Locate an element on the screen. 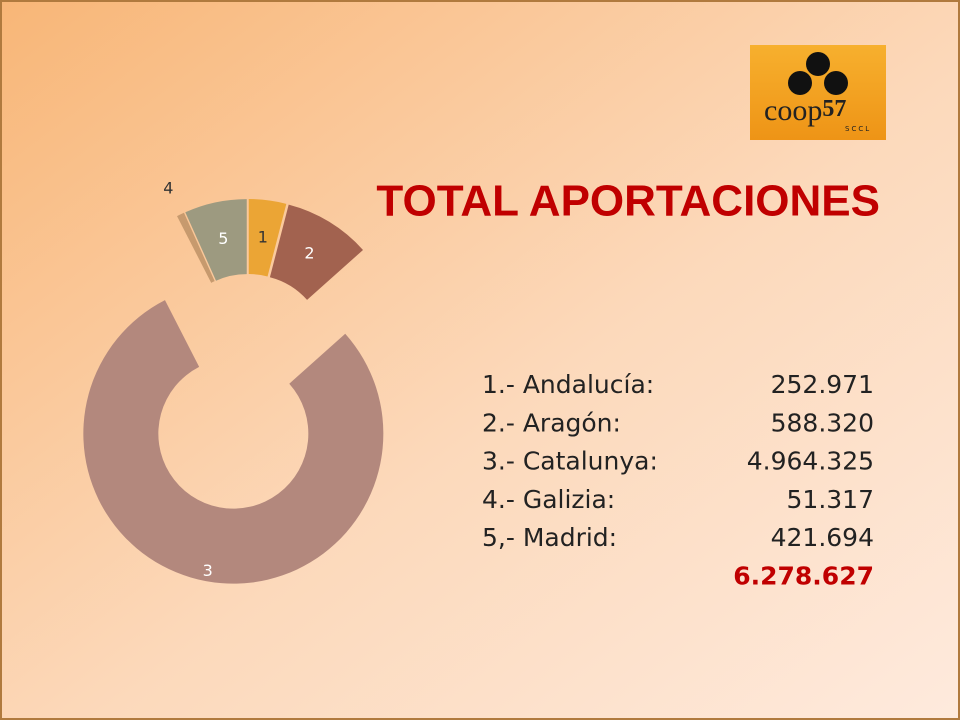  list-value: 252.971 is located at coordinates (822, 384).